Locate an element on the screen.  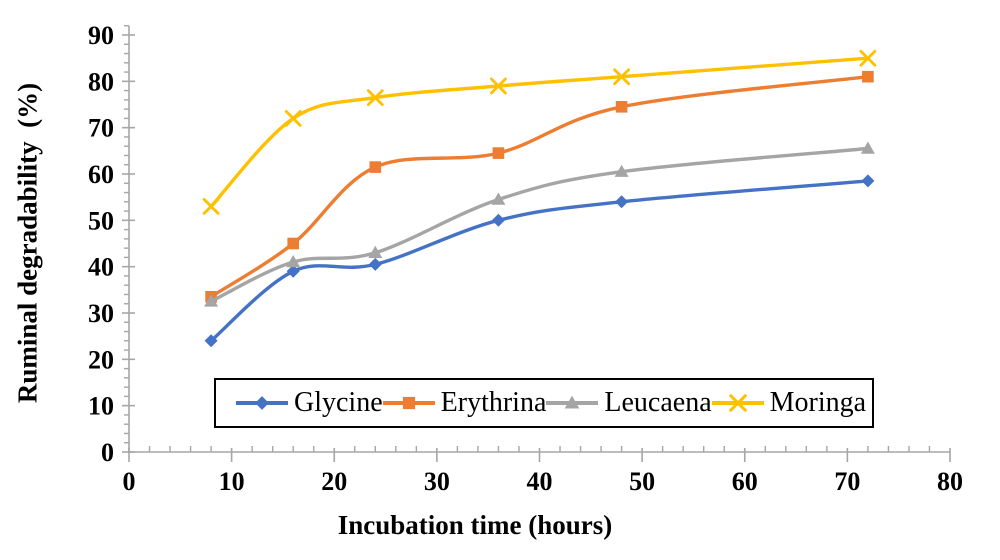
y-tick-label: 60 is located at coordinates (101, 174).